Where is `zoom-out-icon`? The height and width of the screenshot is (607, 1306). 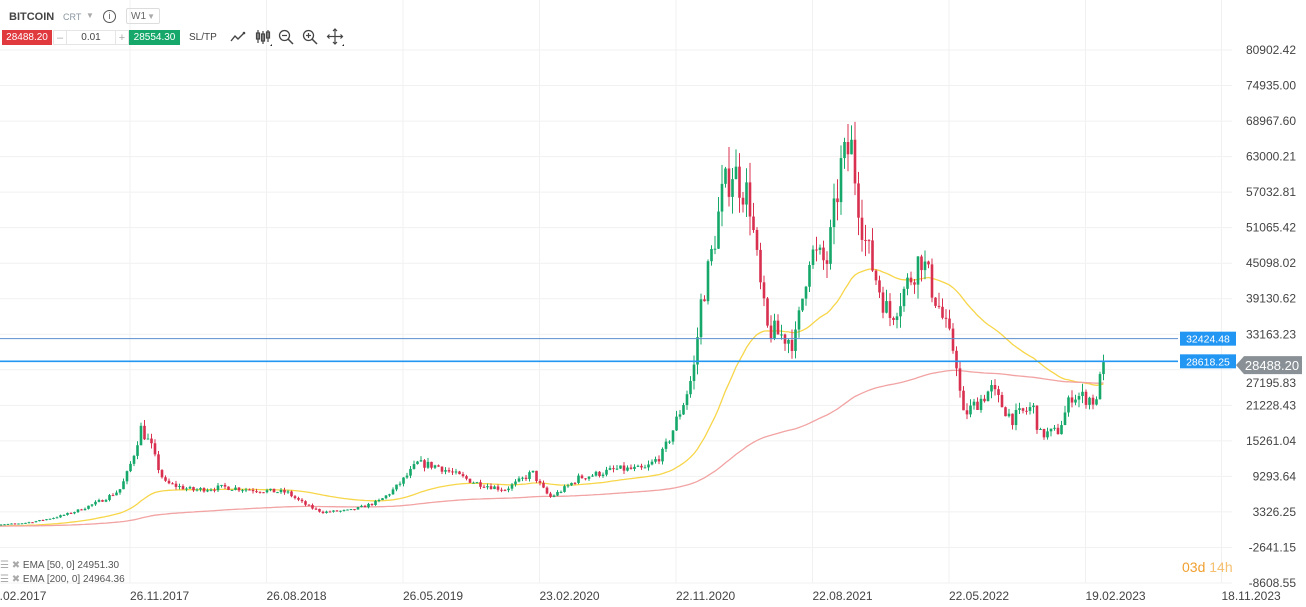 zoom-out-icon is located at coordinates (286, 37).